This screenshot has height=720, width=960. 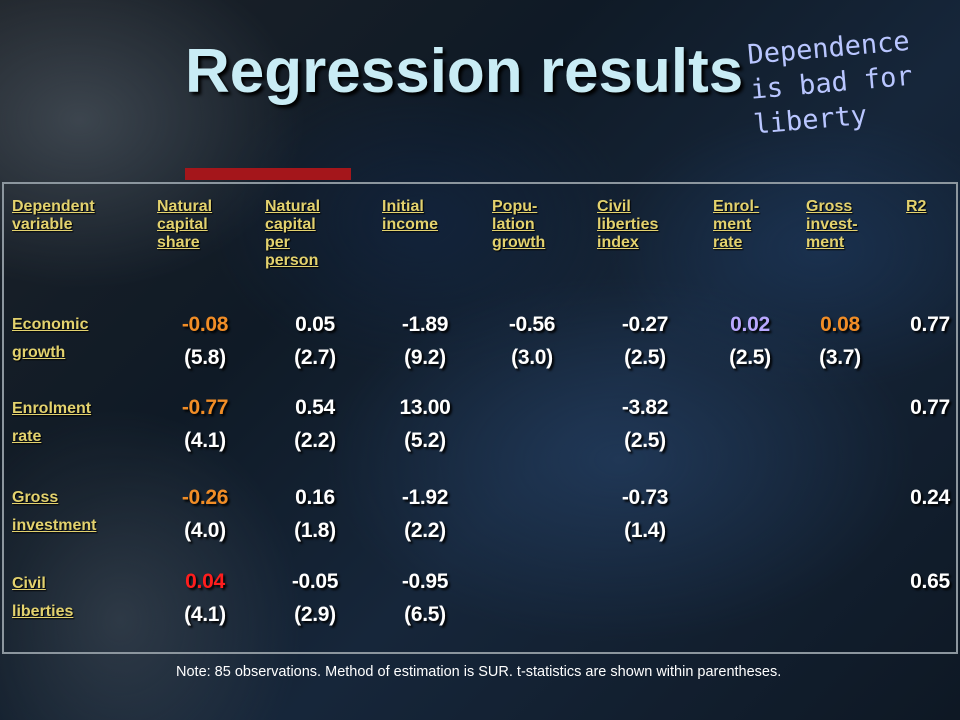 What do you see at coordinates (425, 440) in the screenshot?
I see `tstat-cell: (5.2)` at bounding box center [425, 440].